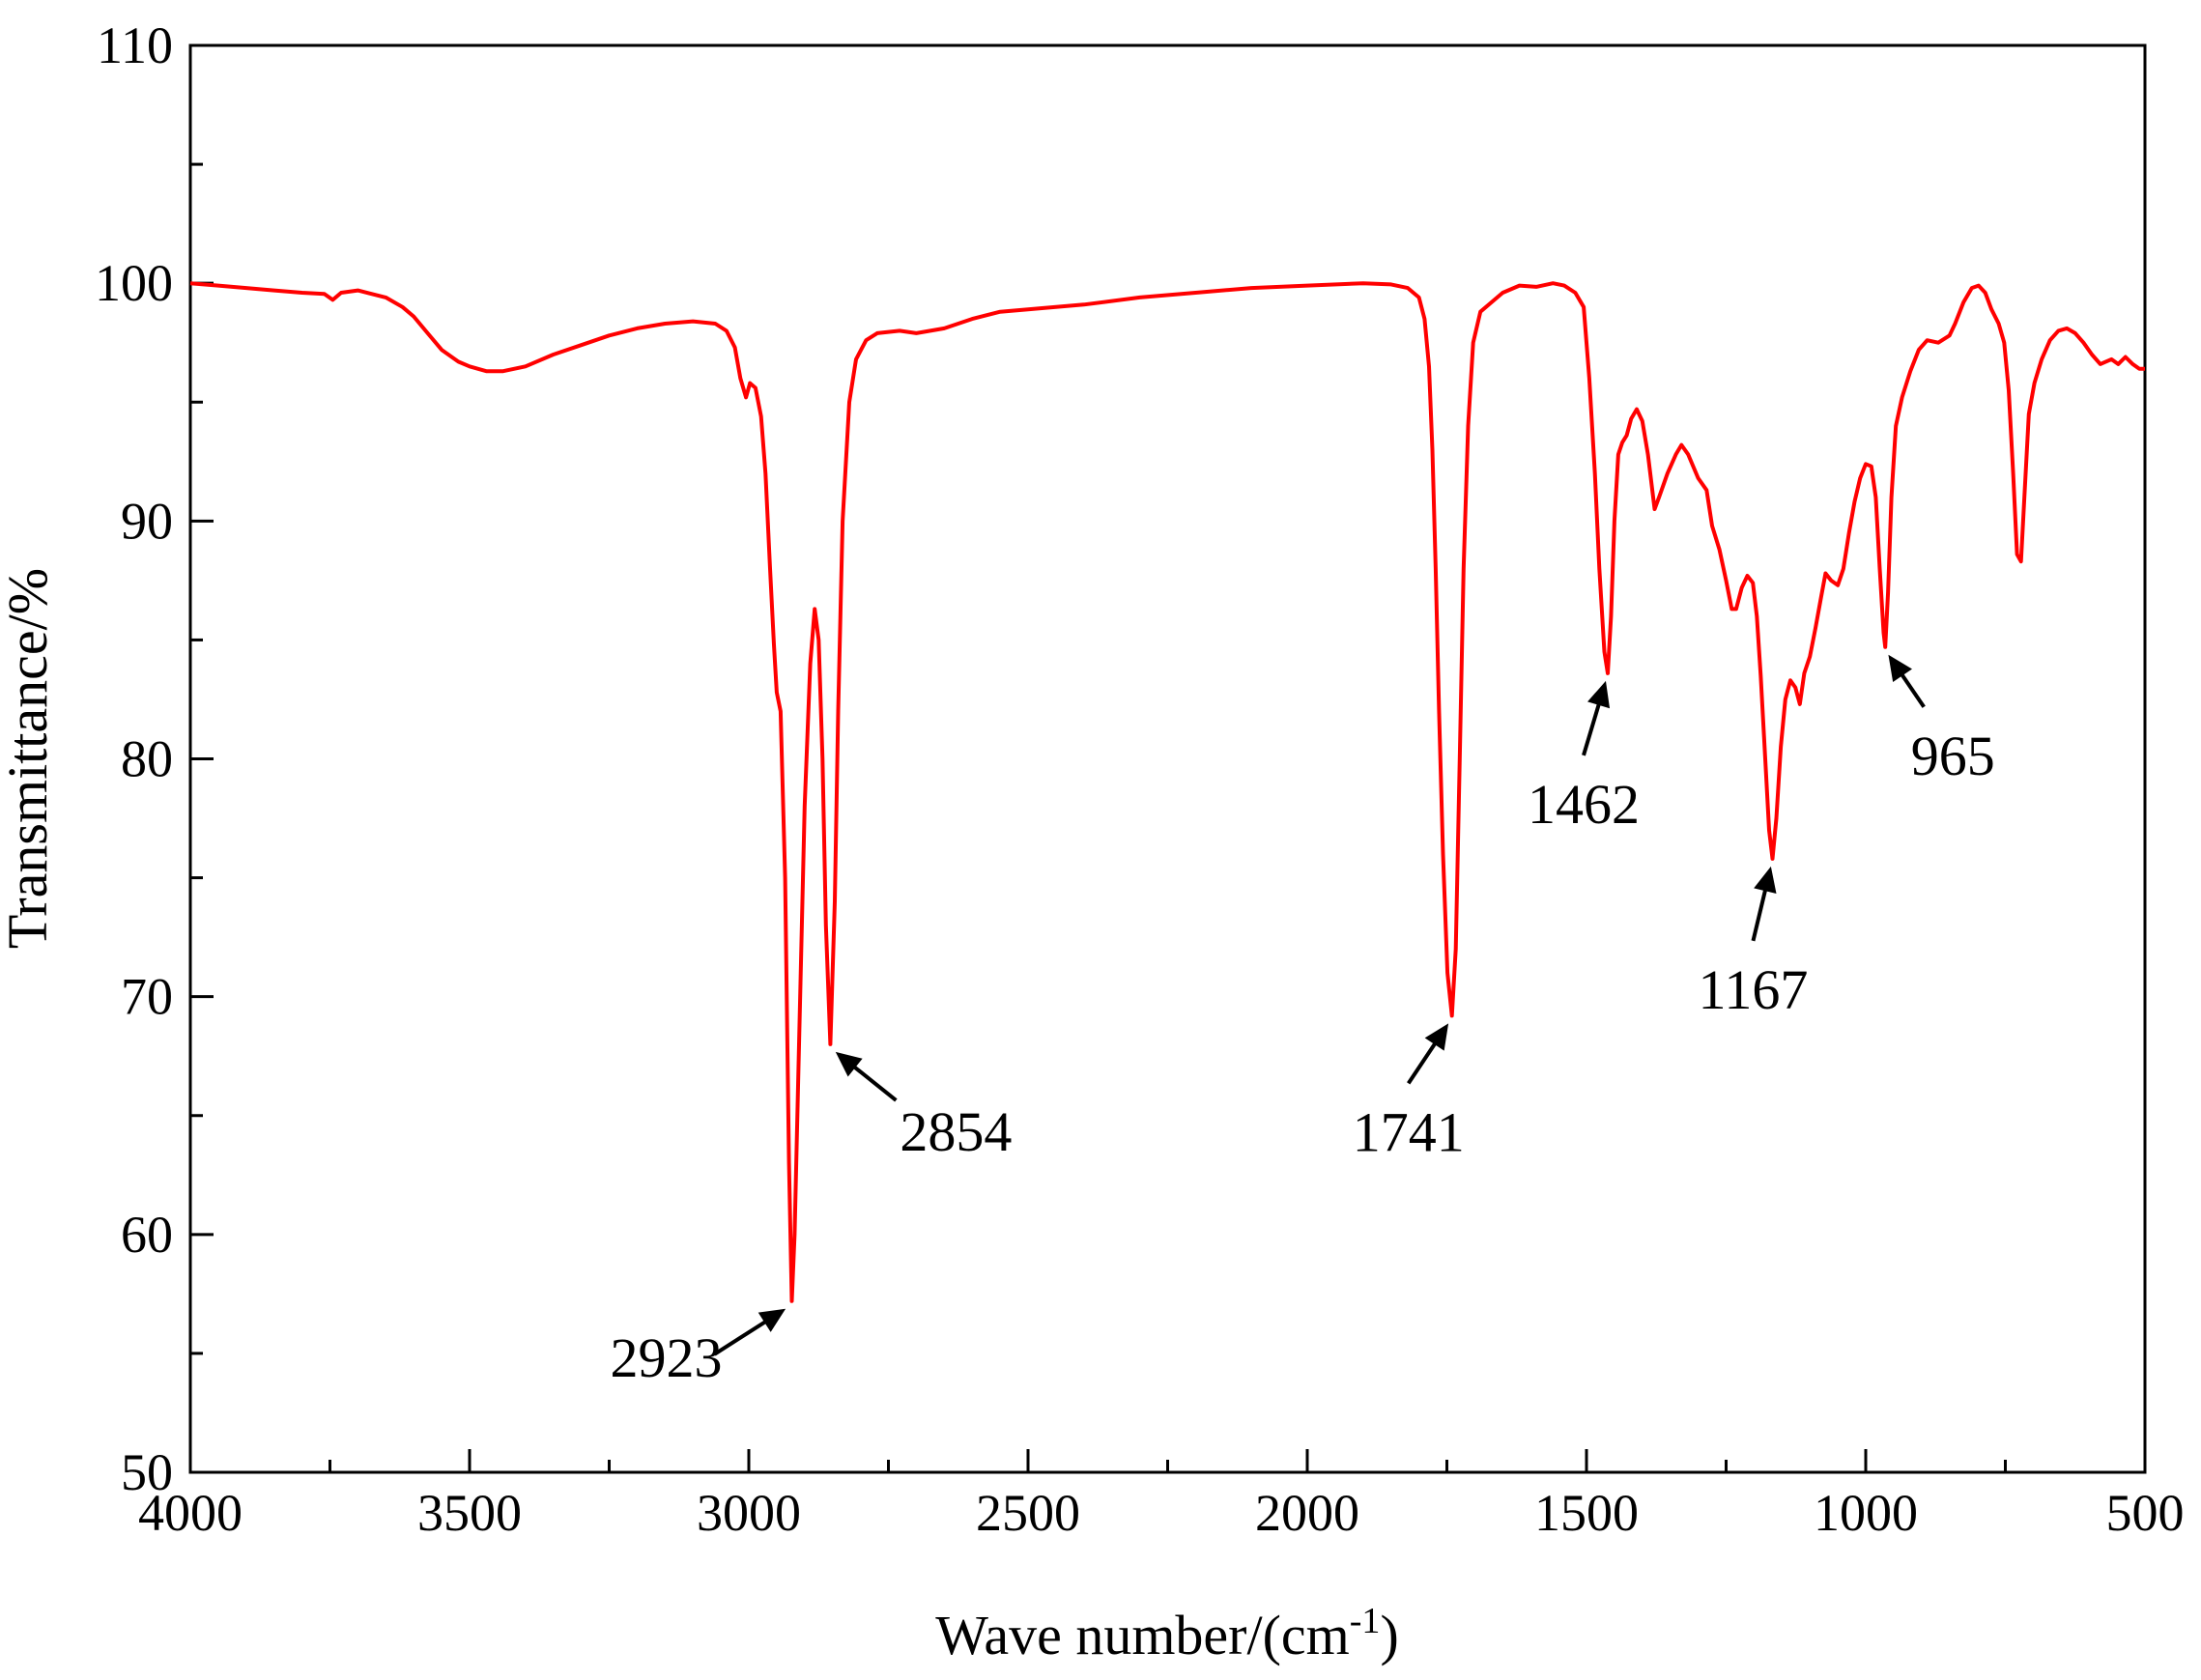 The height and width of the screenshot is (1680, 2201). I want to click on x-tick-label: 3500, so click(469, 1513).